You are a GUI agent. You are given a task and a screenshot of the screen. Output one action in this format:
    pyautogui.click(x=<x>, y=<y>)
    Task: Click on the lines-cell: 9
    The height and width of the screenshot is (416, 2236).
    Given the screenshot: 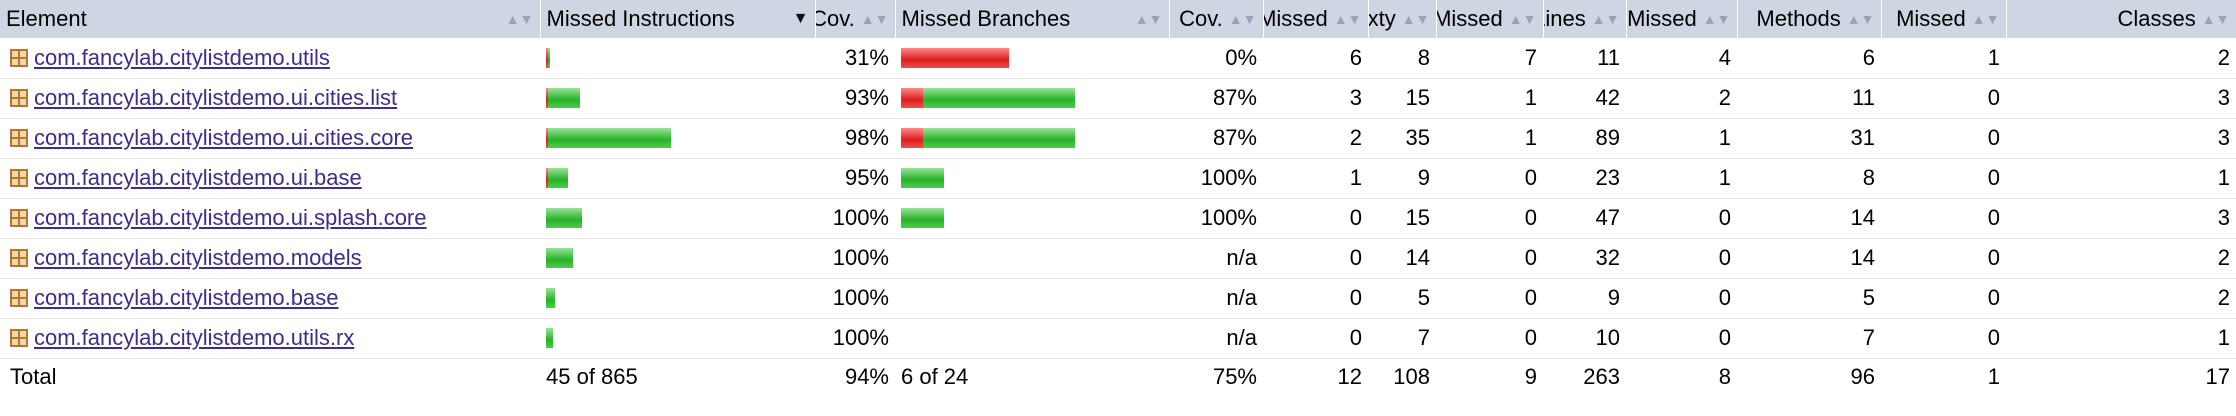 What is the action you would take?
    pyautogui.click(x=1584, y=298)
    